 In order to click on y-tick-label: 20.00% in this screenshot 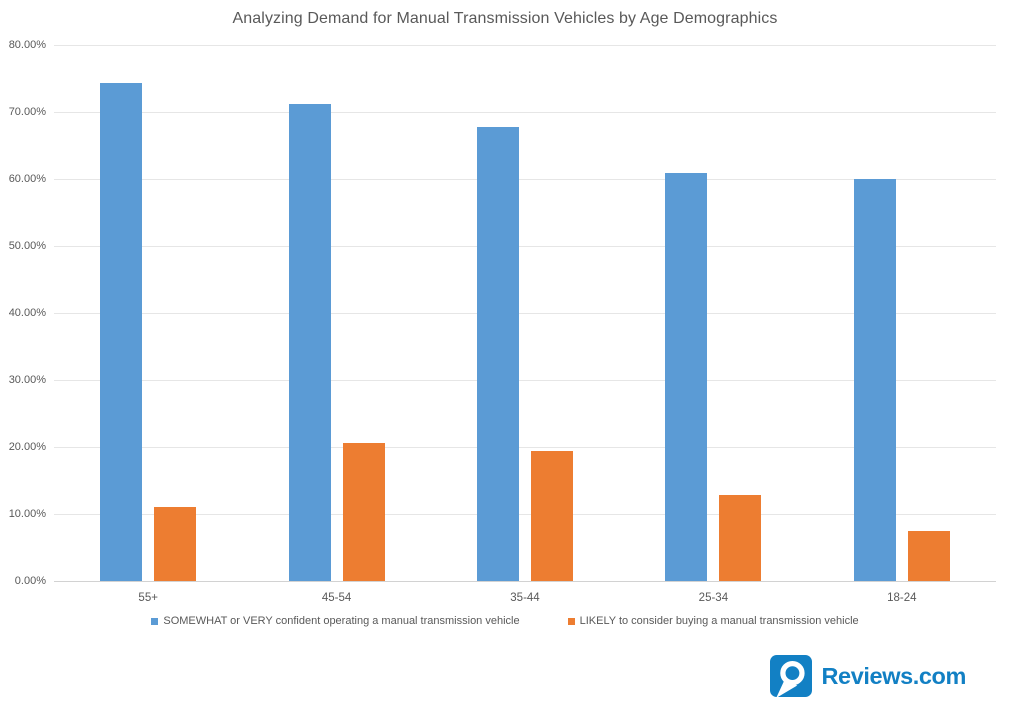, I will do `click(27, 447)`.